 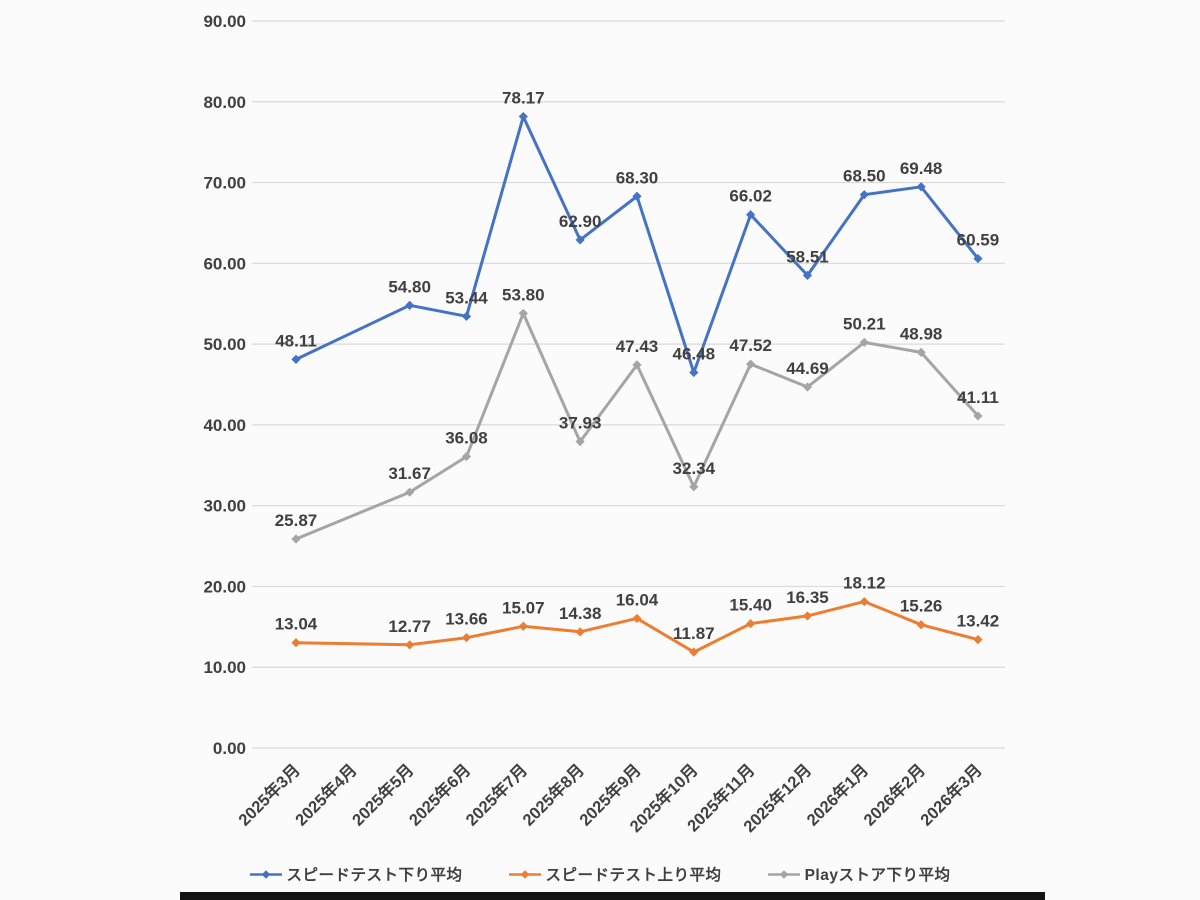 I want to click on data-label: 15.26, so click(x=921, y=606).